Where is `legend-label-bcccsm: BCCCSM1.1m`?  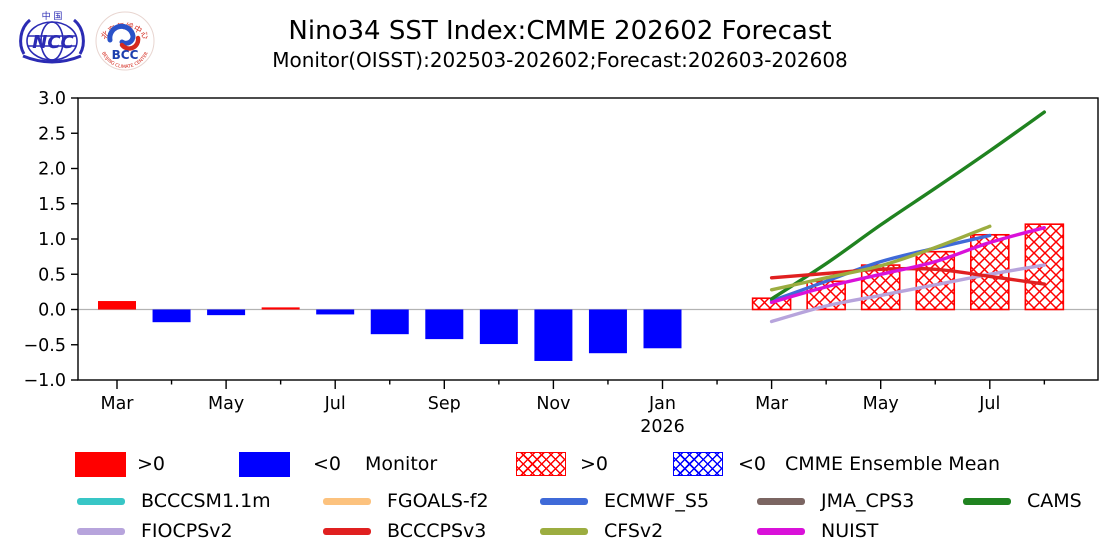 legend-label-bcccsm: BCCCSM1.1m is located at coordinates (206, 501).